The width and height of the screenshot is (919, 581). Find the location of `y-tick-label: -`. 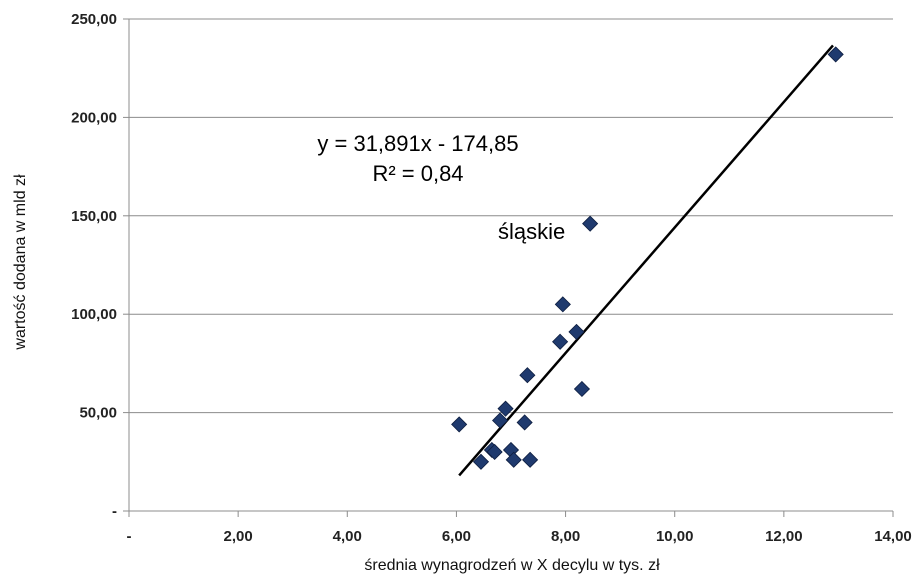

y-tick-label: - is located at coordinates (114, 511).